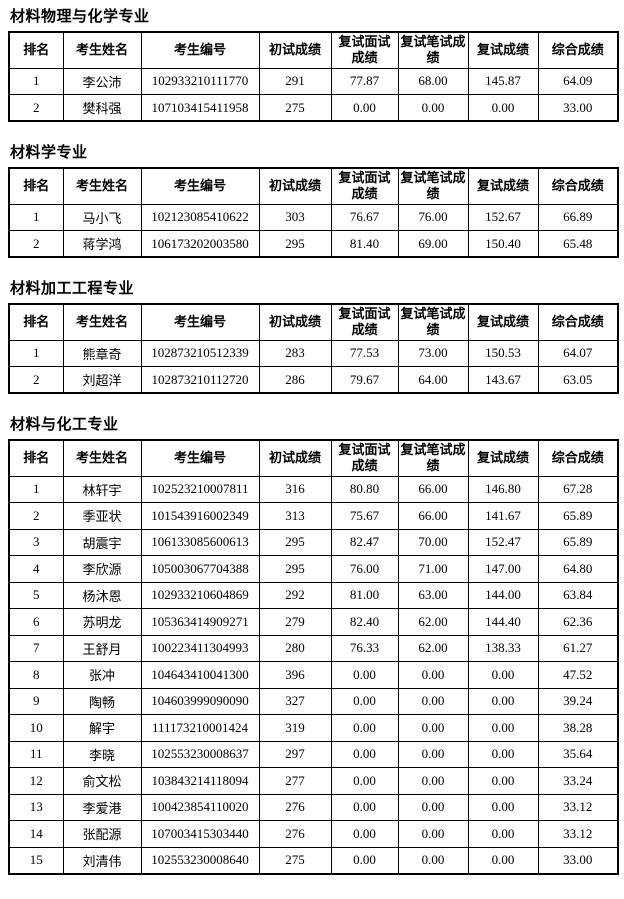  I want to click on retest-score-cell: 141.67, so click(503, 516).